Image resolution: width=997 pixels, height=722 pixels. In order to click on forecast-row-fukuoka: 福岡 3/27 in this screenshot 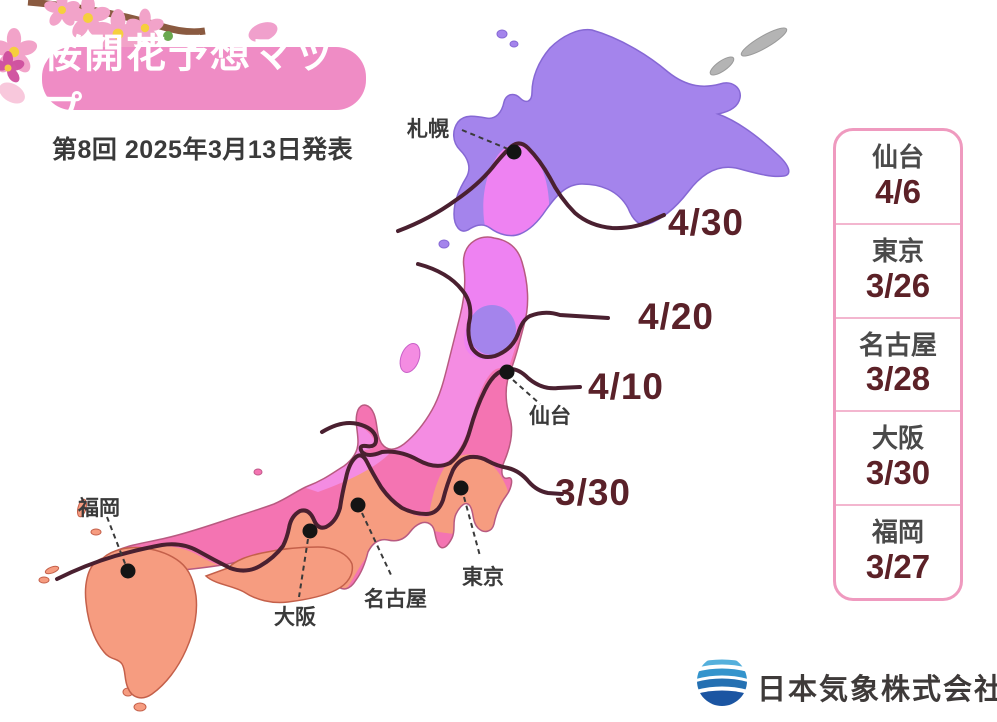, I will do `click(898, 552)`.